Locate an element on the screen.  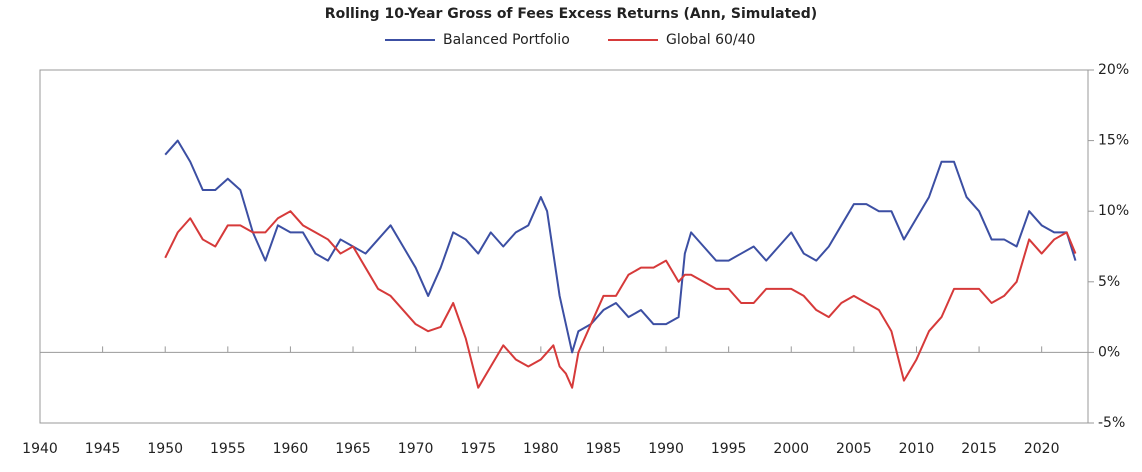
x-tick-label: 1970 is located at coordinates (416, 449).